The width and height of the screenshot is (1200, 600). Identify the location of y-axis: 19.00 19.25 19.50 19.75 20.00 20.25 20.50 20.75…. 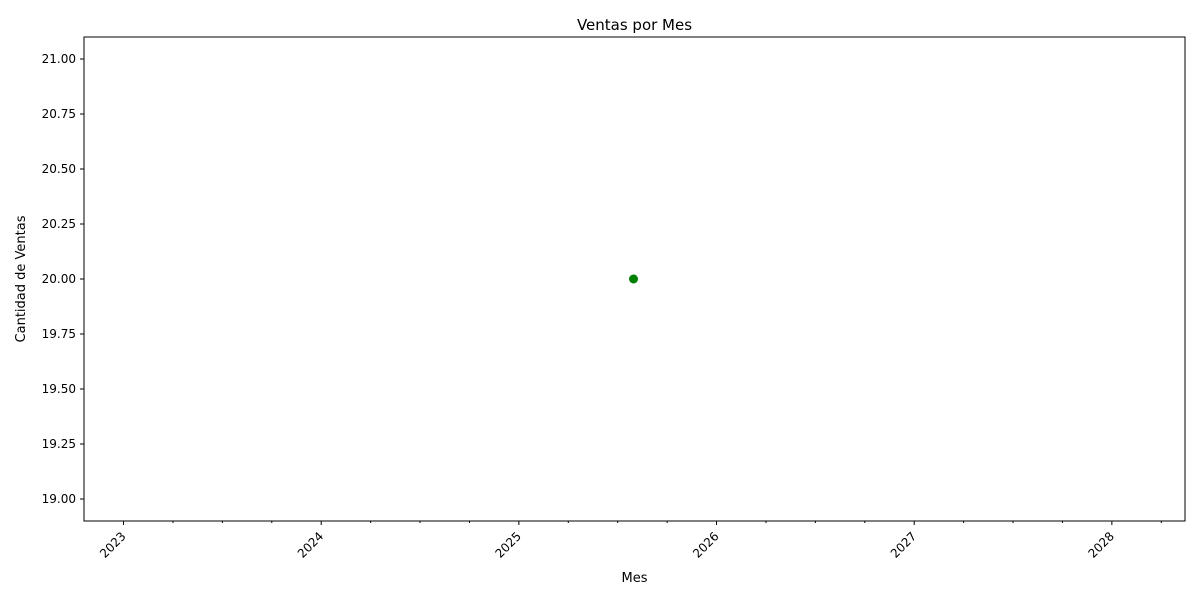
(63, 279).